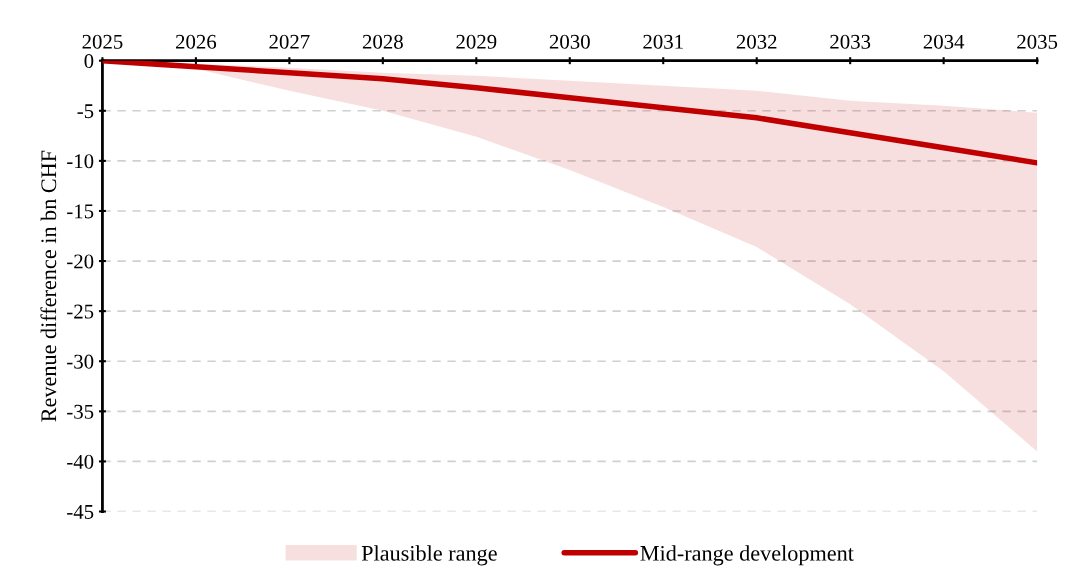 Image resolution: width=1067 pixels, height=578 pixels. I want to click on y-tick-label: -15, so click(80, 211).